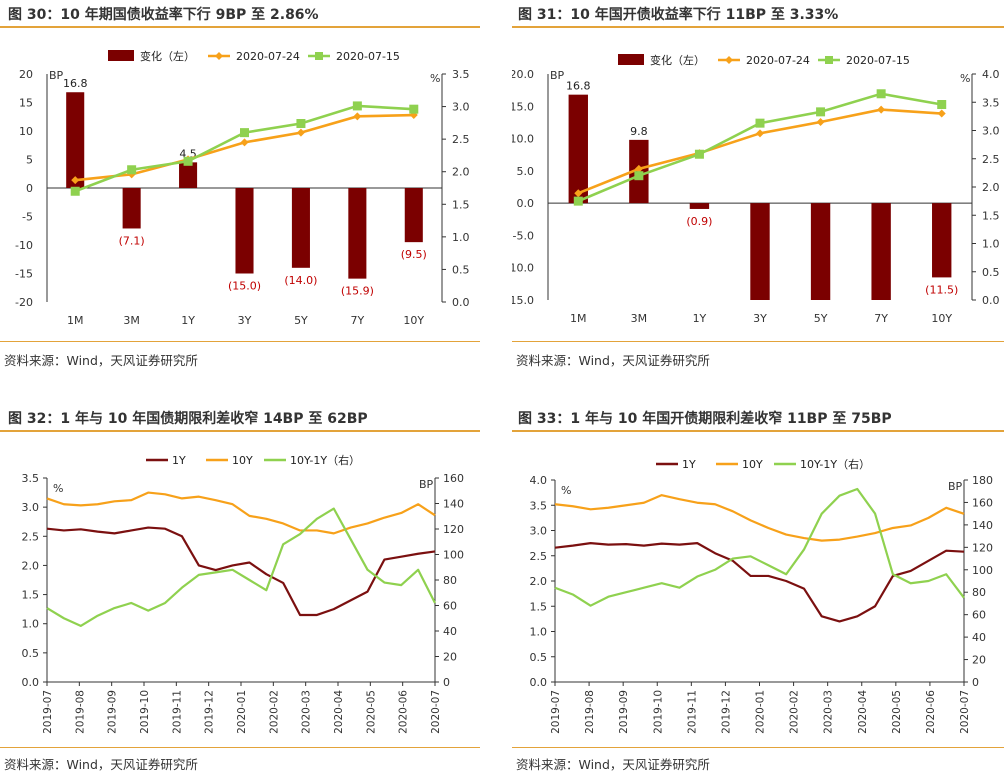 Image resolution: width=1004 pixels, height=774 pixels. Describe the element at coordinates (435, 78) in the screenshot. I see `y-right-unit: %` at that location.